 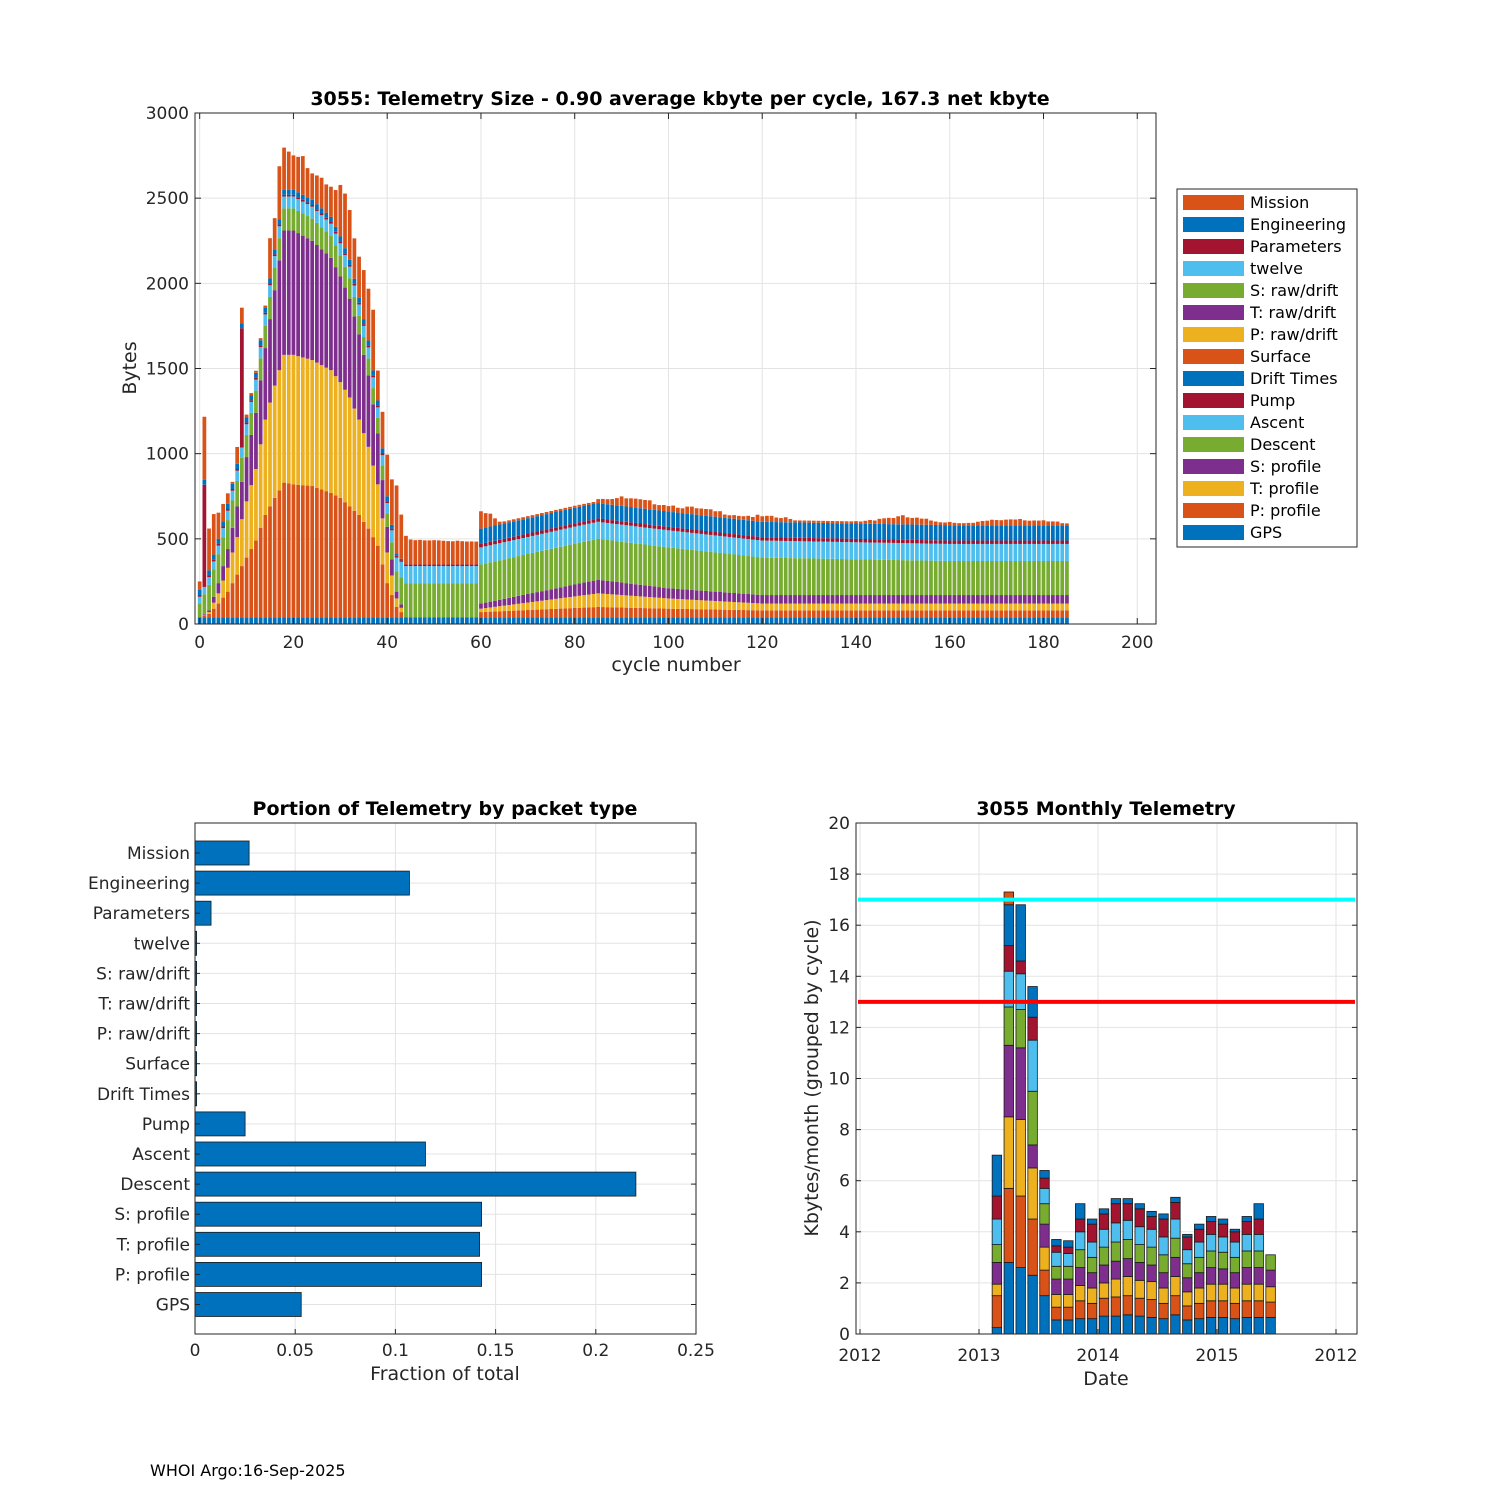 I want to click on br-month-bar-pump, so click(x=1211, y=1228).